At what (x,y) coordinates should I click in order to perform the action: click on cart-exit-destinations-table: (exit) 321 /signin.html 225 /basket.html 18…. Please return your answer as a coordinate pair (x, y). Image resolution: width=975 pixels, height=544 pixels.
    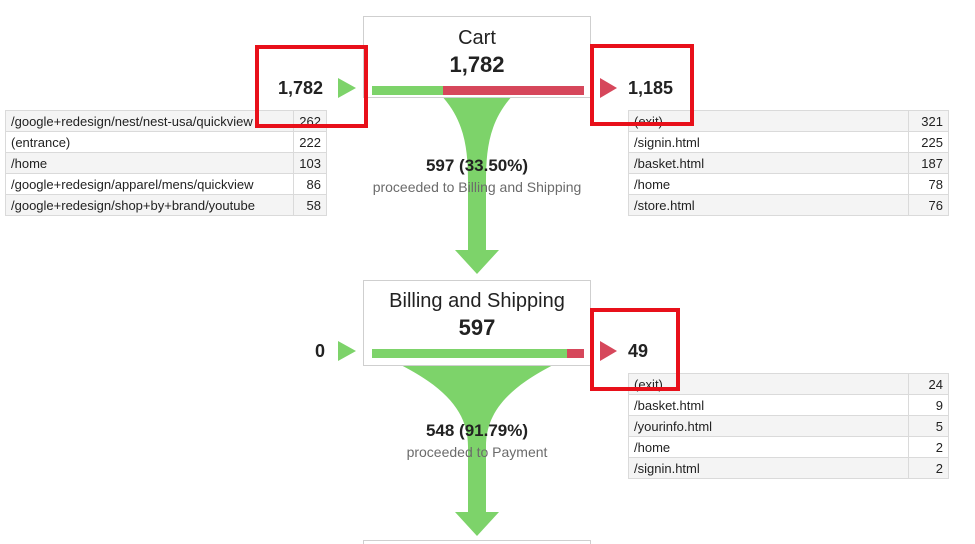
    Looking at the image, I should click on (788, 163).